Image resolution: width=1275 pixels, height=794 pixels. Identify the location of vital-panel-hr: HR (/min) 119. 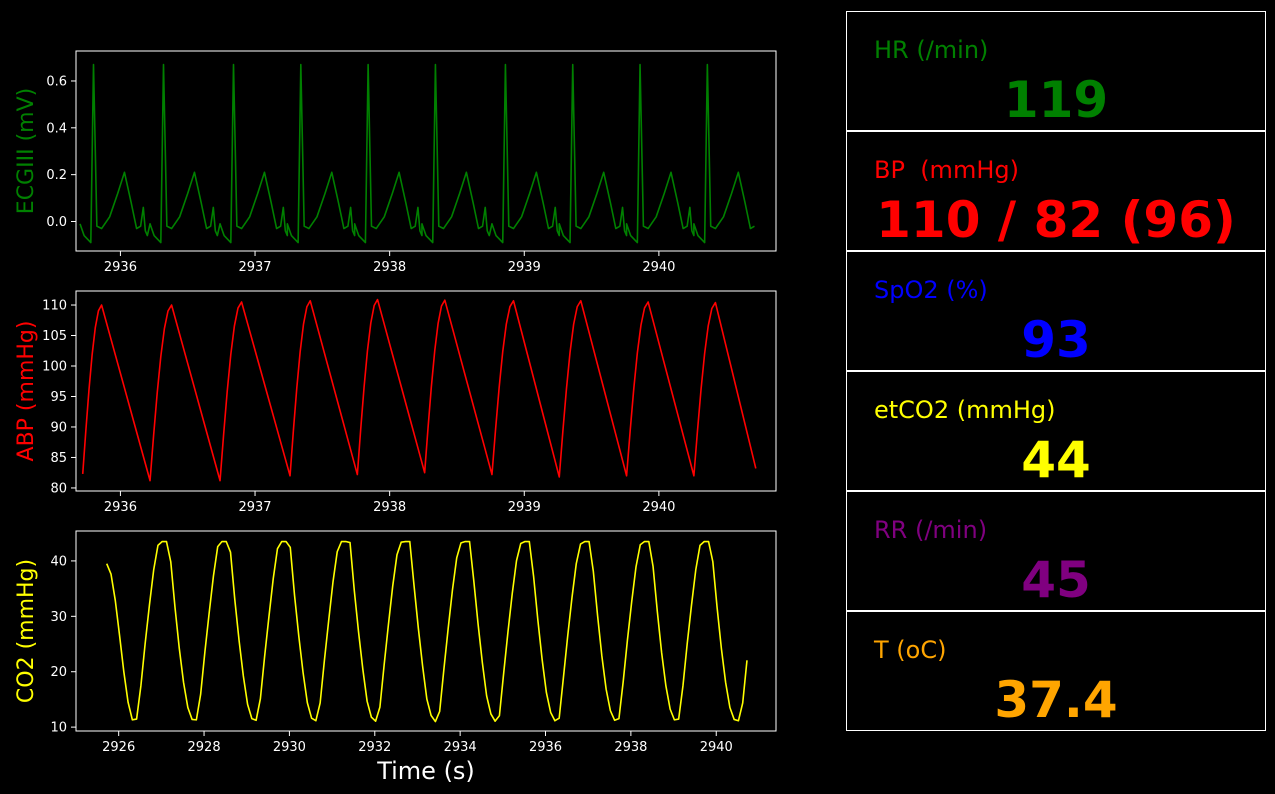
(1056, 71).